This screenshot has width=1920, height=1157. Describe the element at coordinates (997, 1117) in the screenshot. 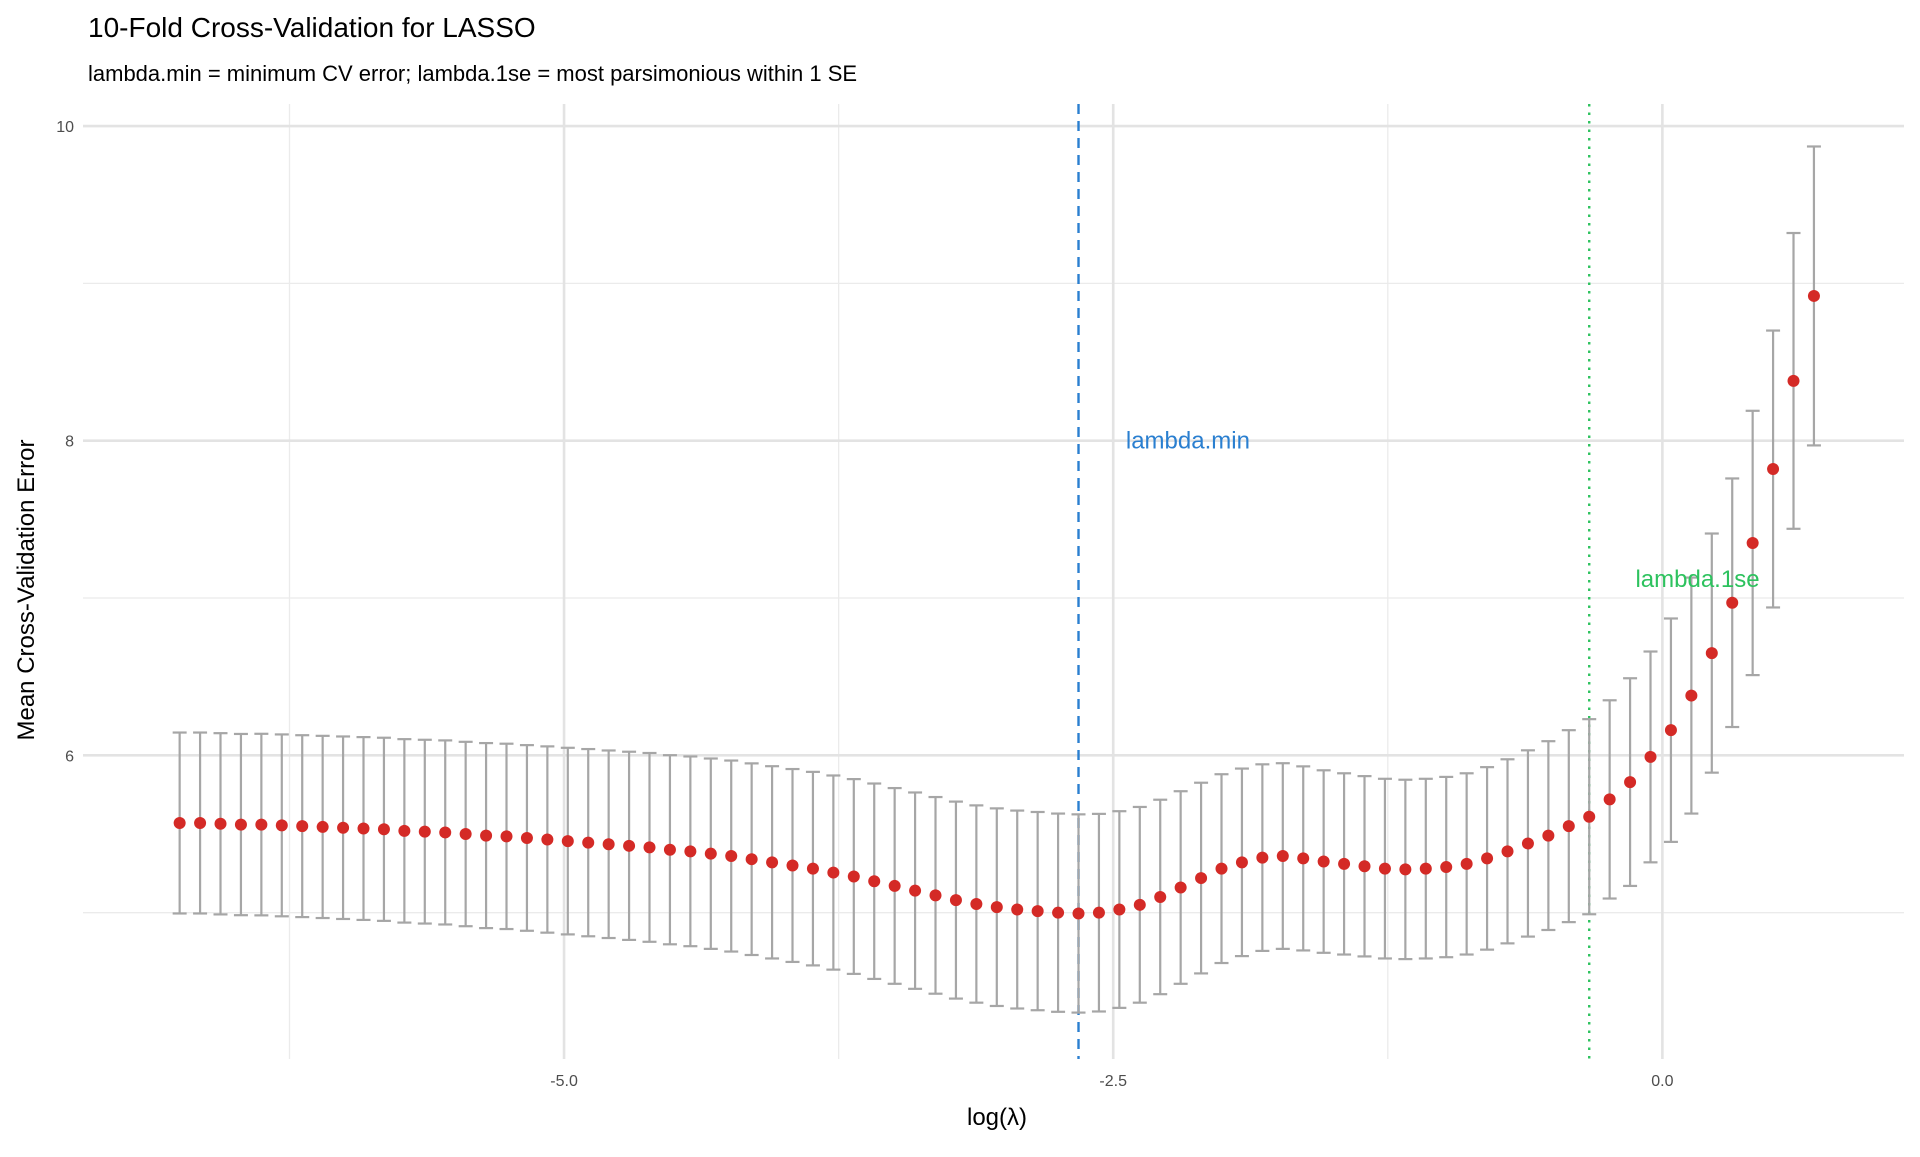

I see `x-axis-title: log(λ)` at that location.